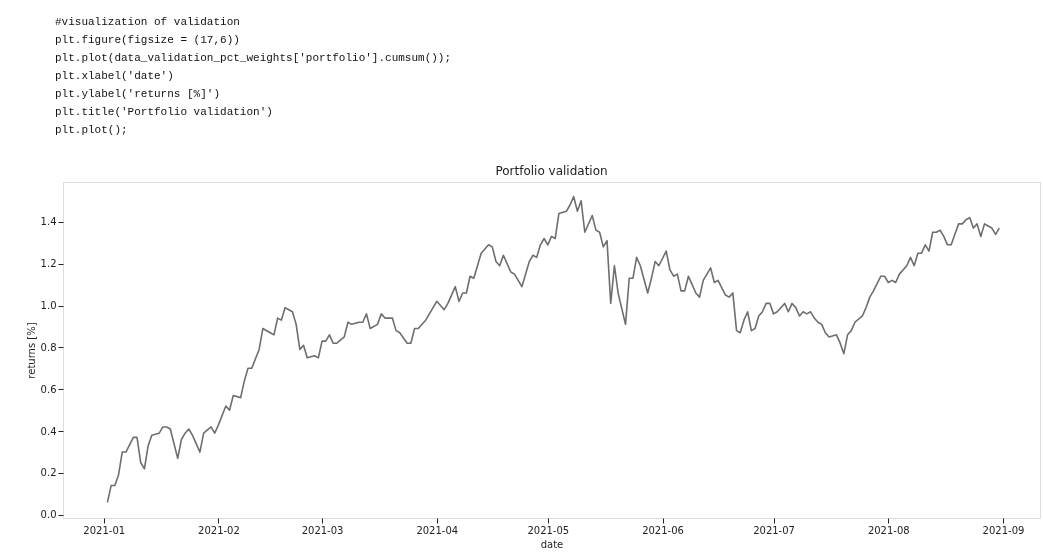  Describe the element at coordinates (888, 530) in the screenshot. I see `x-tick-label: 2021-08` at that location.